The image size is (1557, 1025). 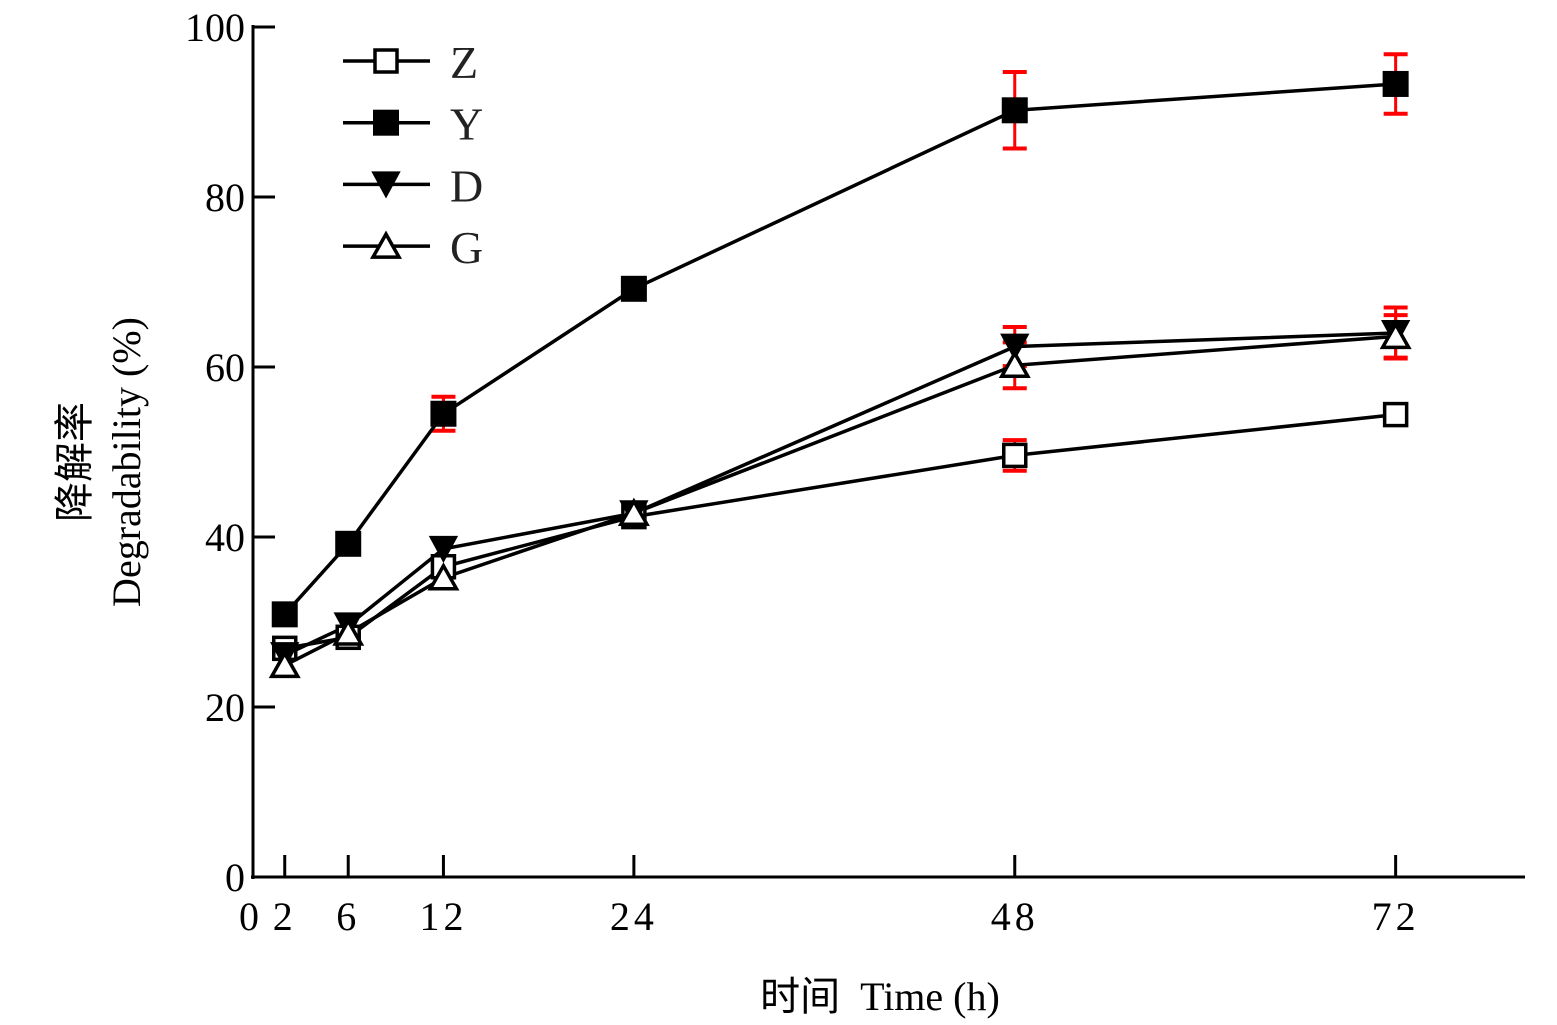 I want to click on x-tick-label: 24, so click(x=634, y=916).